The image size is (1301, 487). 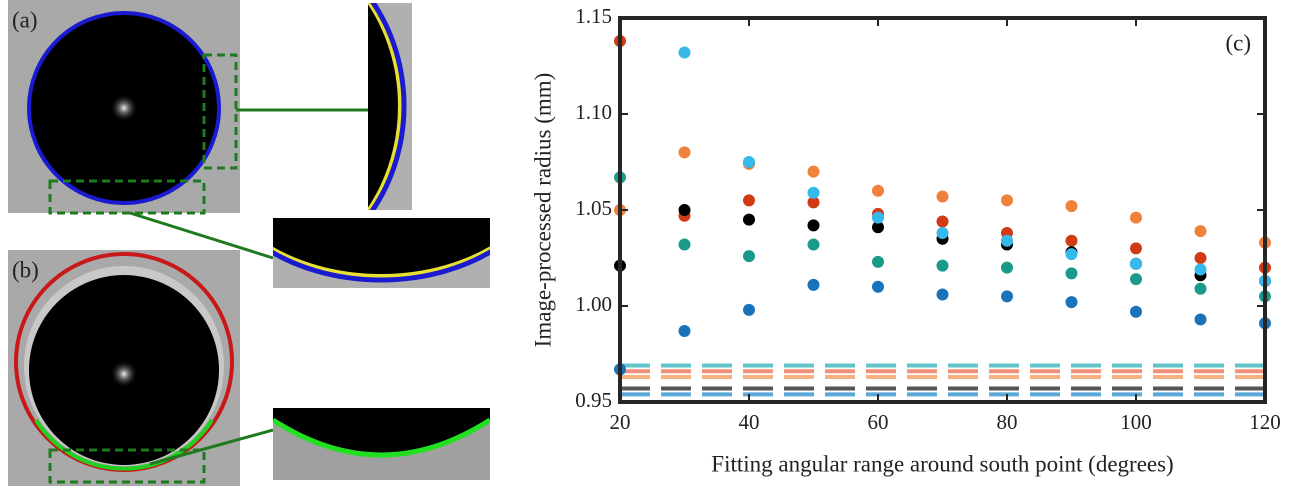 What do you see at coordinates (1265, 422) in the screenshot?
I see `x-tick-label: 120` at bounding box center [1265, 422].